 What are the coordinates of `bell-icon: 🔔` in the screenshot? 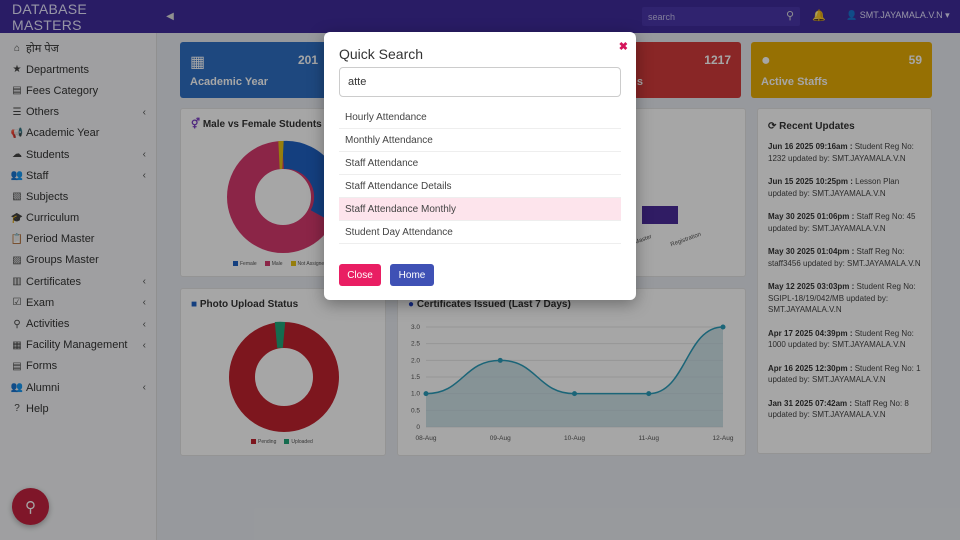 It's located at (819, 16).